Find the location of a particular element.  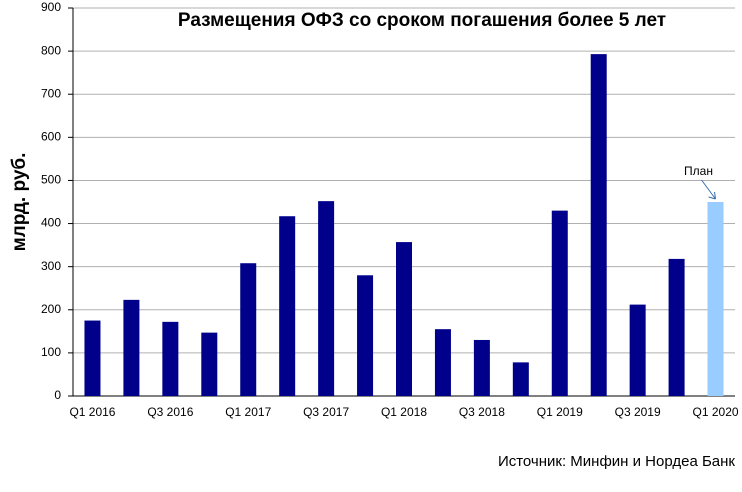

x-tick-label: Q3 2019 is located at coordinates (638, 412).